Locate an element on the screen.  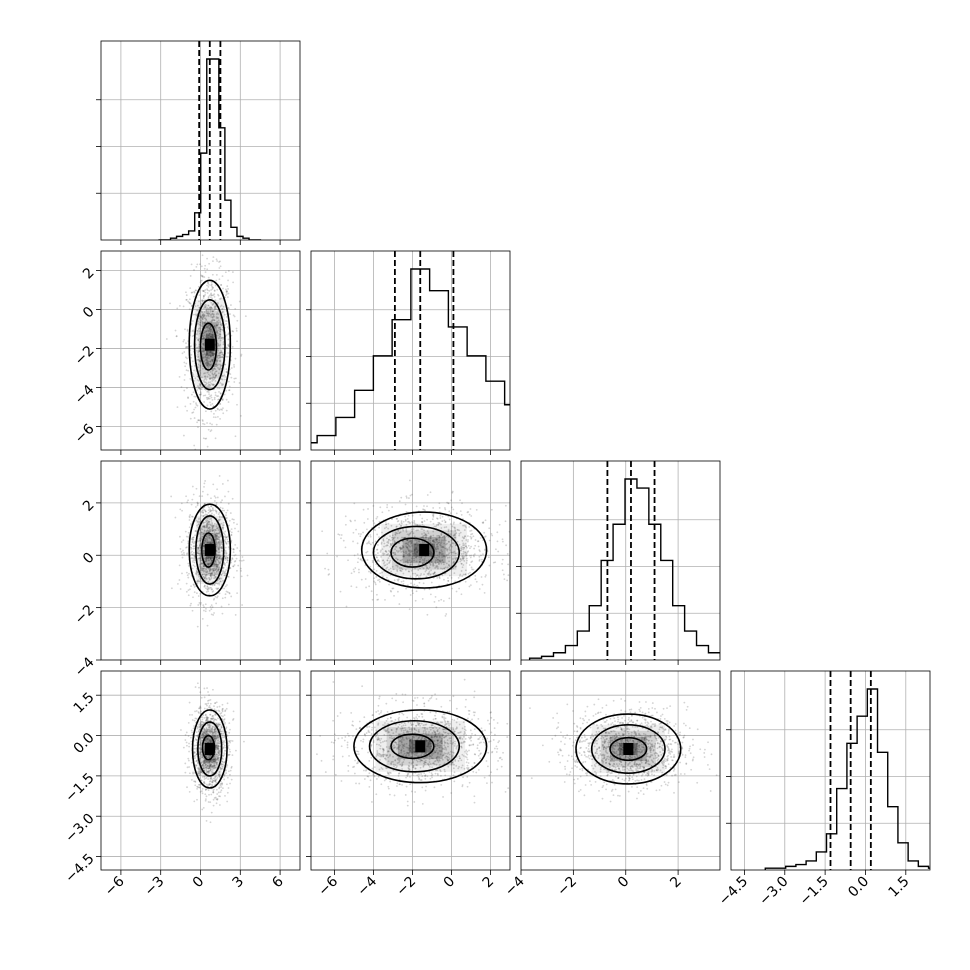
y-tick-label: −6 is located at coordinates (85, 434).